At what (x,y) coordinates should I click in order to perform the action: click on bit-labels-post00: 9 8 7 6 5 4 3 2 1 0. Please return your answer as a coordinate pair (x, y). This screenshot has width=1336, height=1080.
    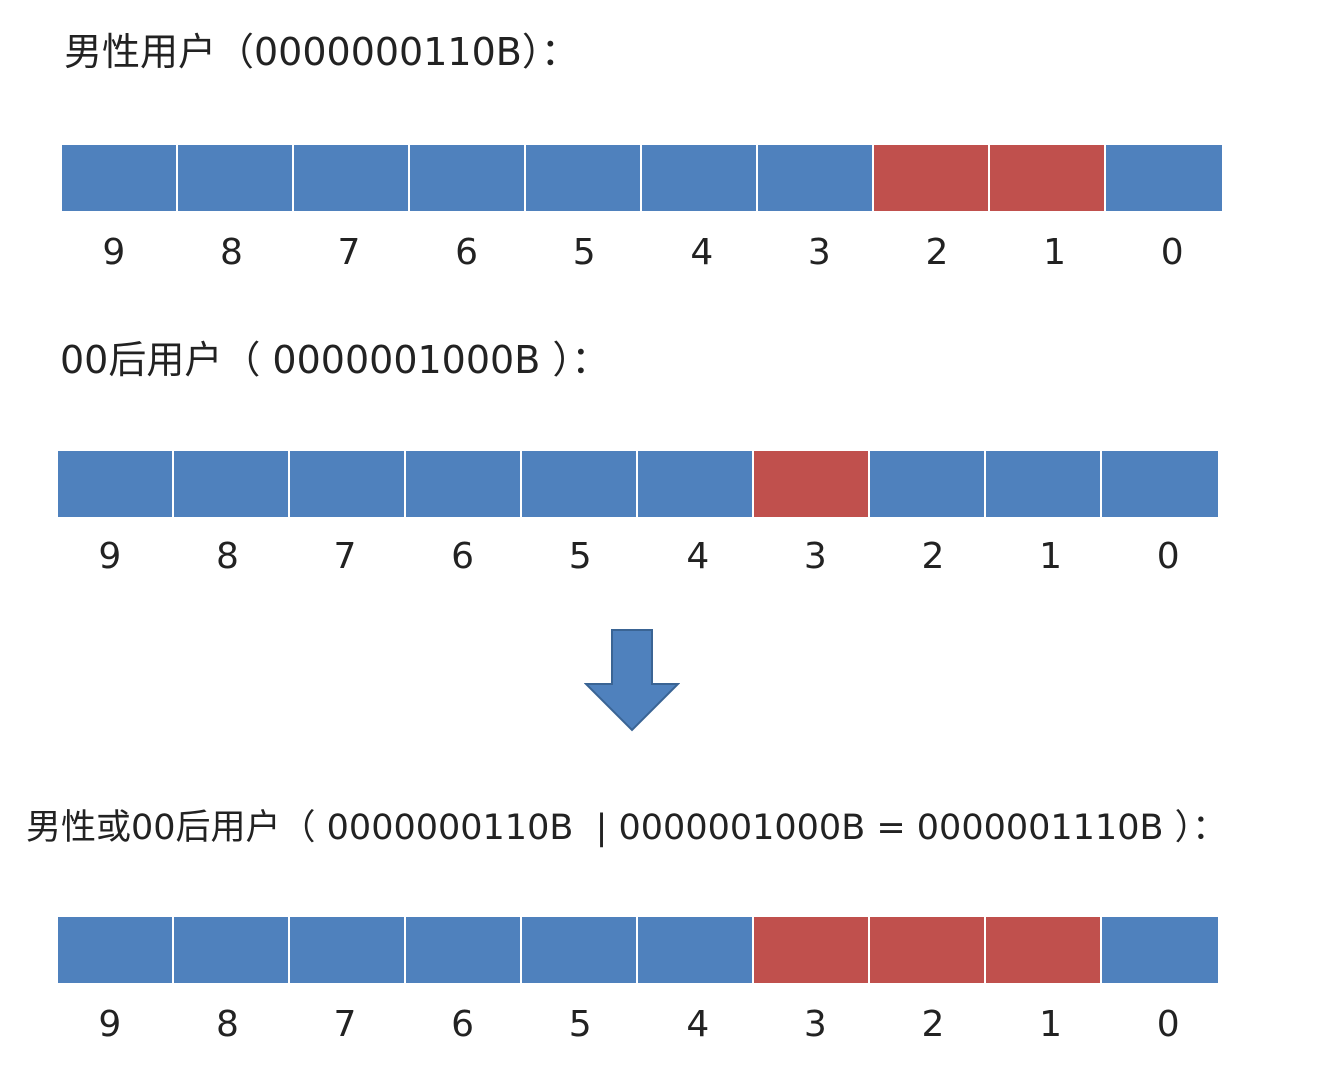
    Looking at the image, I should click on (639, 557).